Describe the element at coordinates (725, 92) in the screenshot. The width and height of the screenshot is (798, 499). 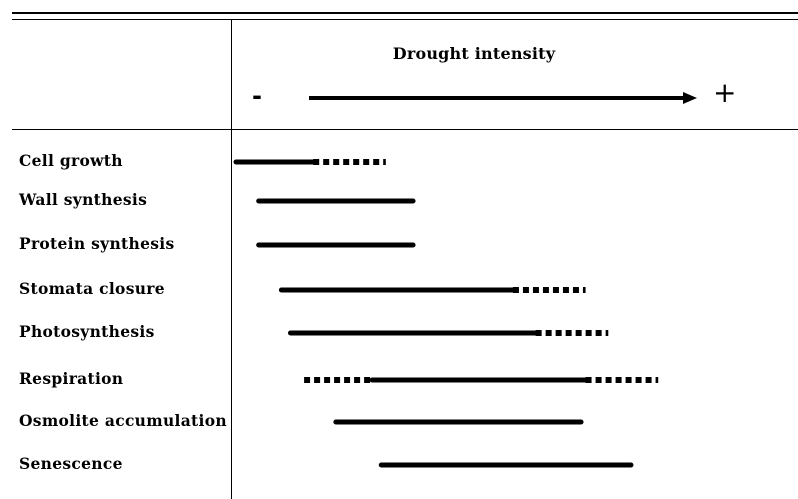
I see `plus-sign: +` at that location.